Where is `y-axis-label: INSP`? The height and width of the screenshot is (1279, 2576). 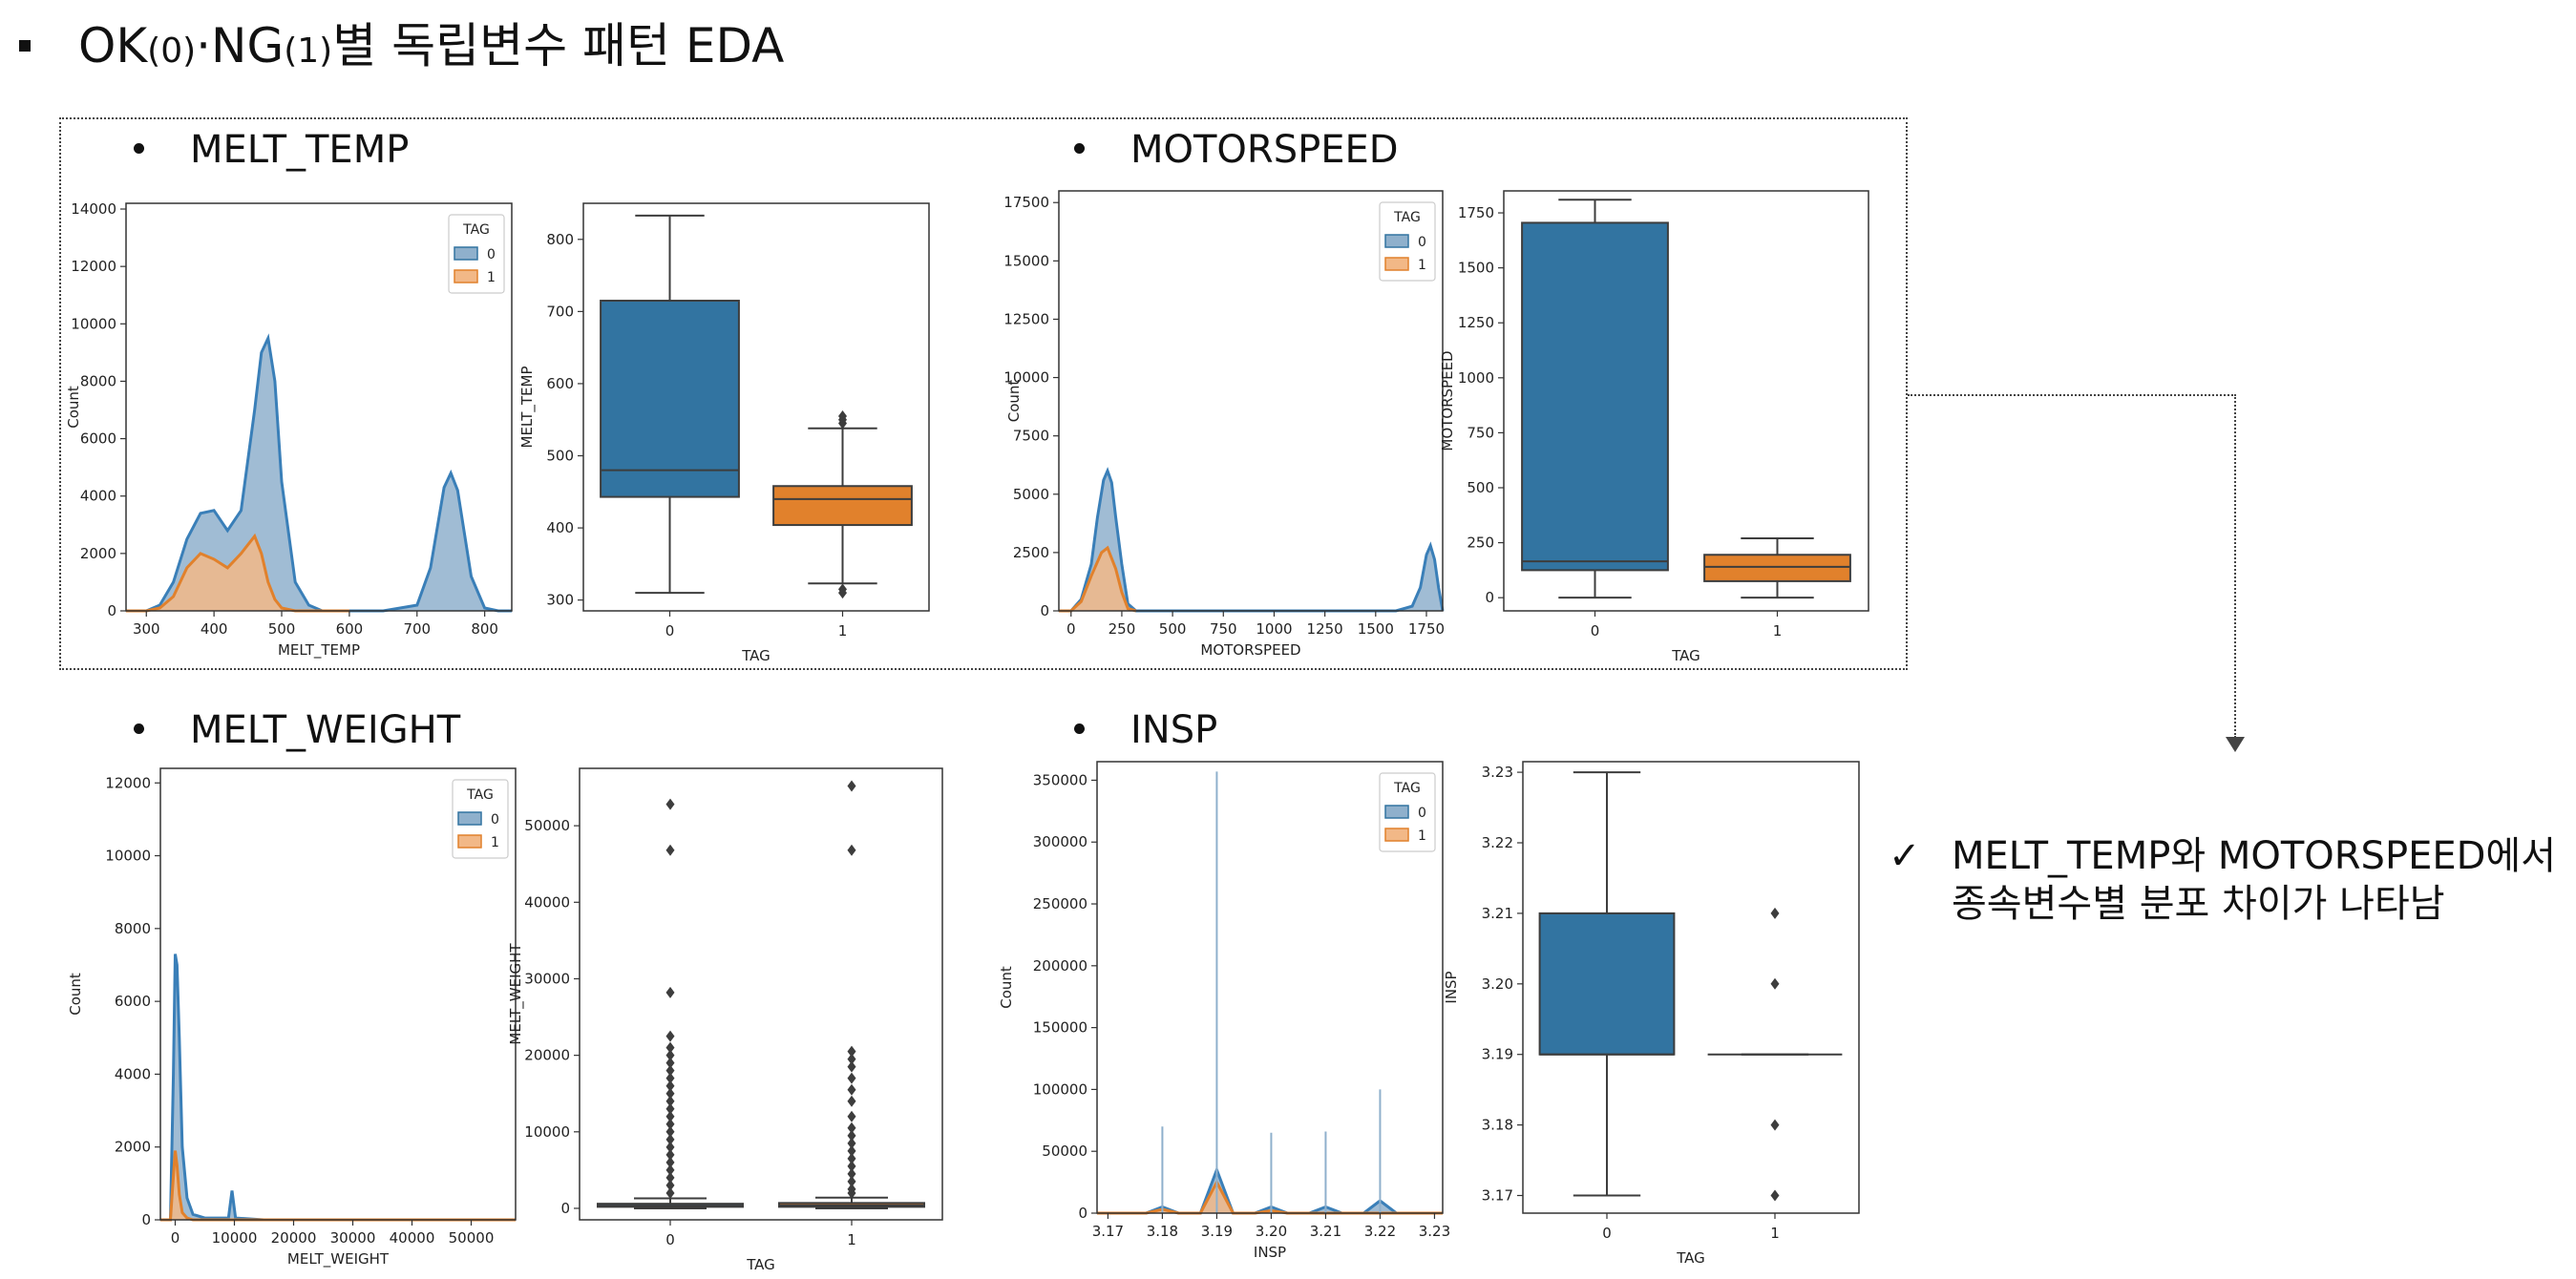 y-axis-label: INSP is located at coordinates (1451, 987).